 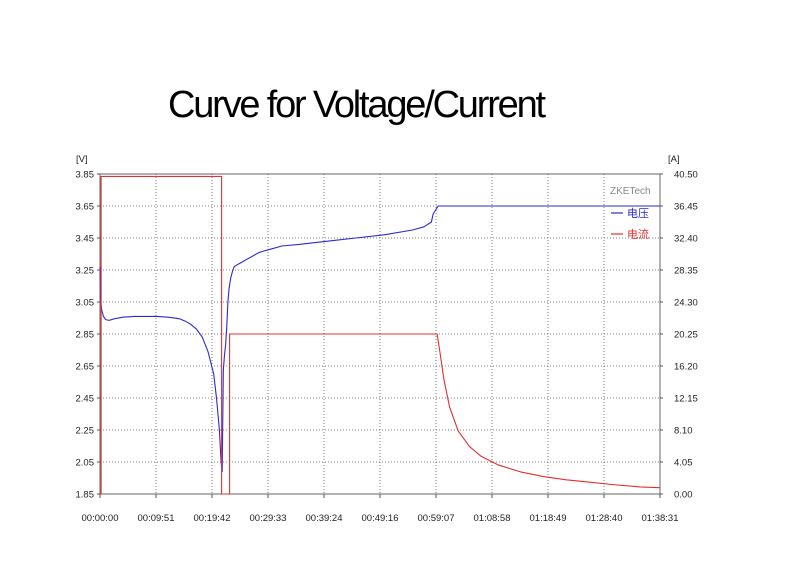 I want to click on legend-label: 电流, so click(x=638, y=234).